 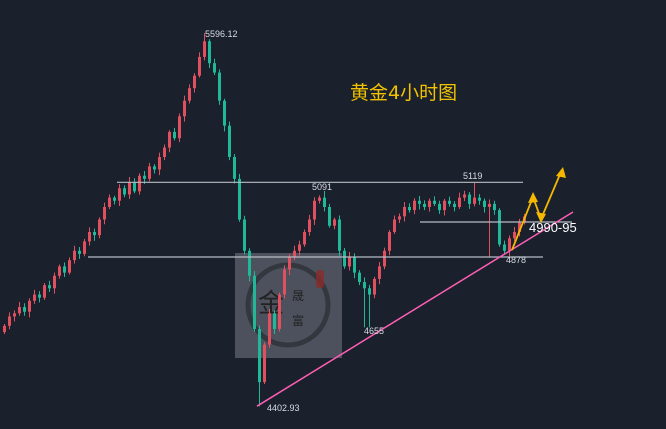 I want to click on projection-path, so click(x=536, y=211).